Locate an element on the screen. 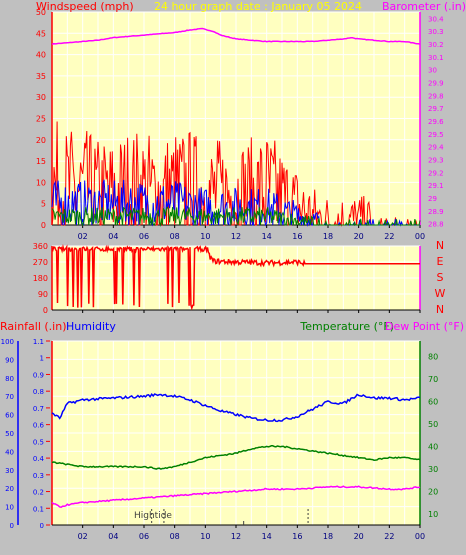 The image size is (466, 555). windspeed-tick-label: 0 is located at coordinates (43, 225).